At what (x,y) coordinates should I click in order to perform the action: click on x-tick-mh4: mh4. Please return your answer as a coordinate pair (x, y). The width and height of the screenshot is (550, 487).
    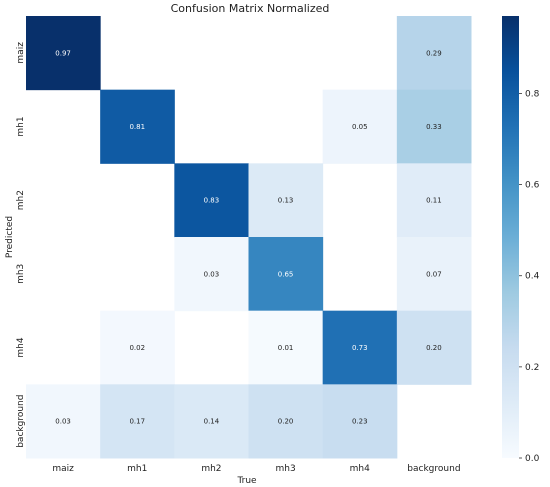
    Looking at the image, I should click on (360, 469).